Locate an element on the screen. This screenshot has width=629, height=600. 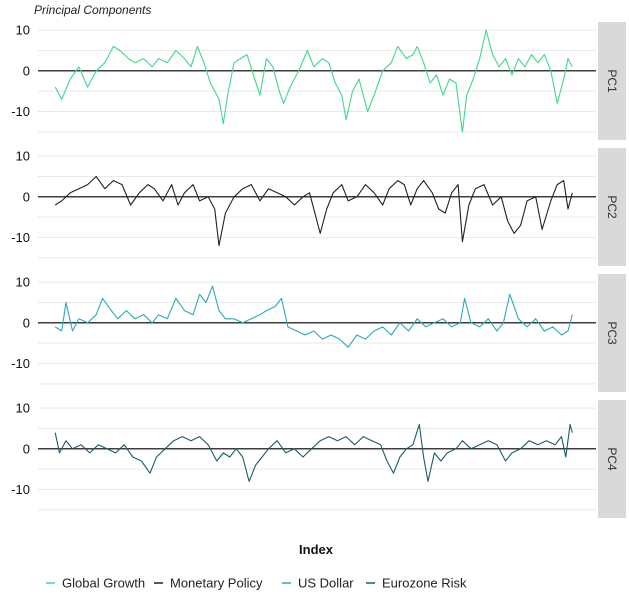
facet-strip-label: PC2 is located at coordinates (612, 207).